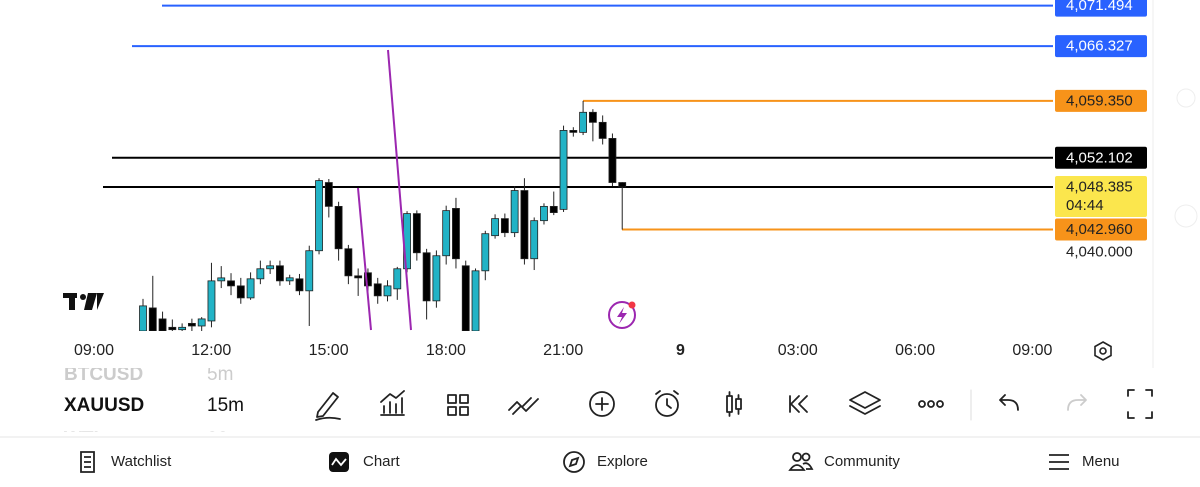  What do you see at coordinates (862, 461) in the screenshot?
I see `nav-item: Community` at bounding box center [862, 461].